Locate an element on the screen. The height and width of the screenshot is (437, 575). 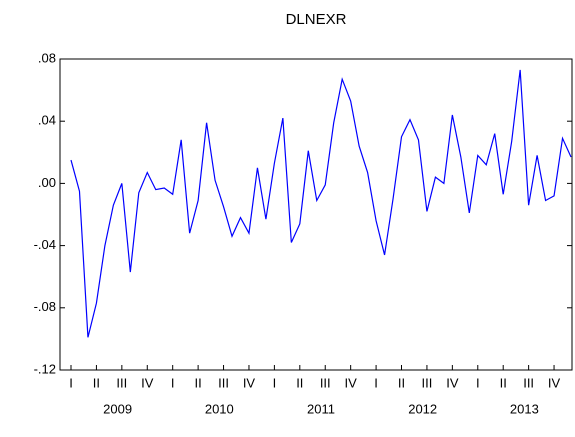
y-tick-label: .08 is located at coordinates (47, 57).